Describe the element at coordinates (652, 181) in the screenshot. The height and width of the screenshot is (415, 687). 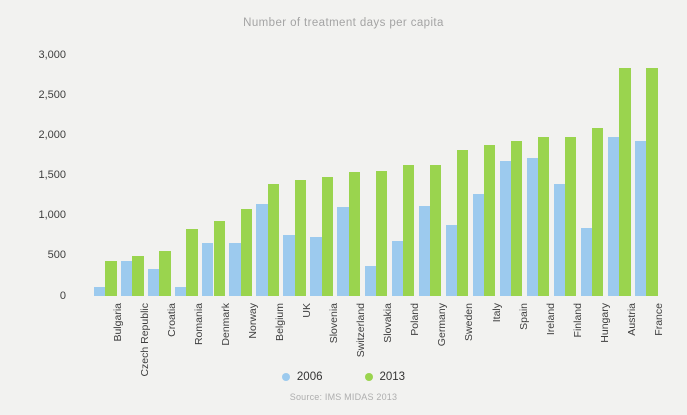
I see `bar-2013-france` at that location.